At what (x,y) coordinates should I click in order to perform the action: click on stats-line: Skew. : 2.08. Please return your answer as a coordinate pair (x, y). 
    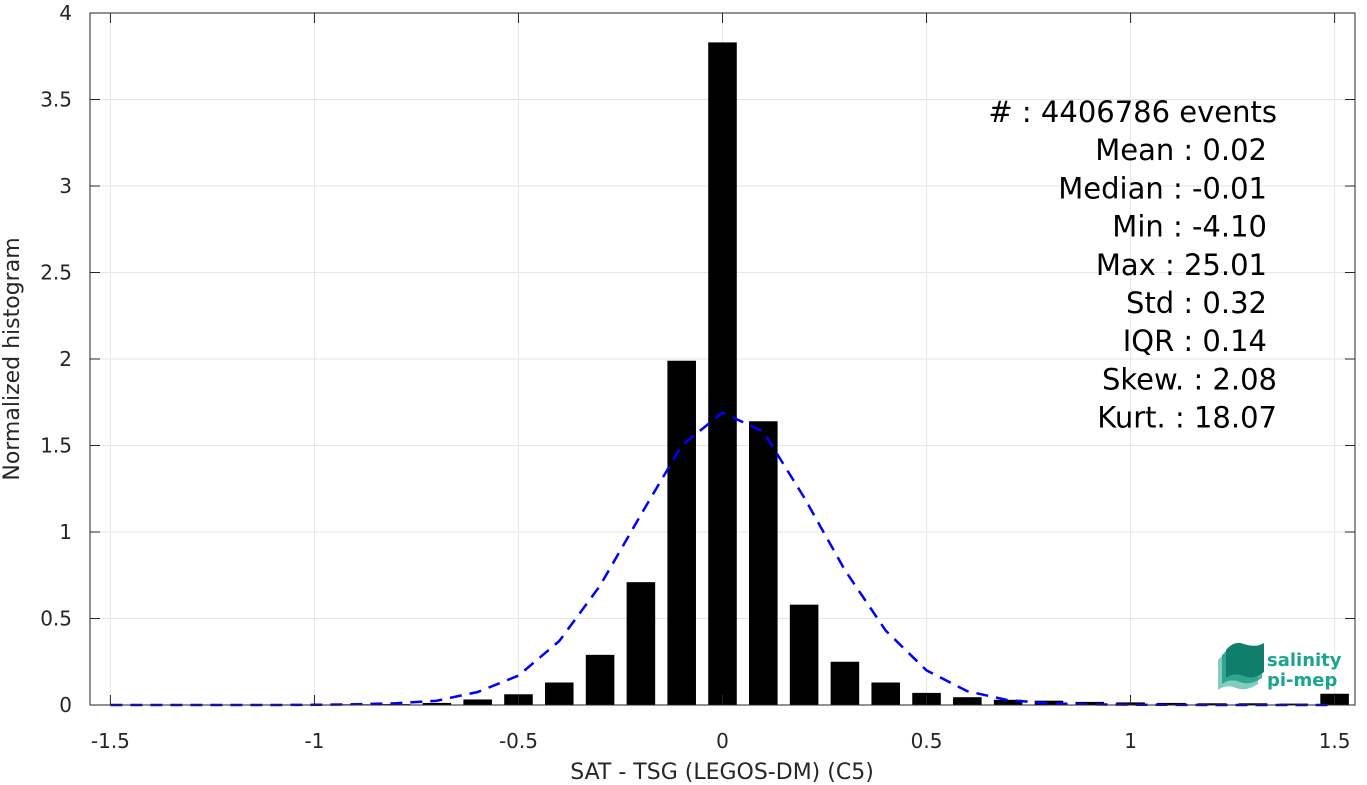
    Looking at the image, I should click on (1189, 379).